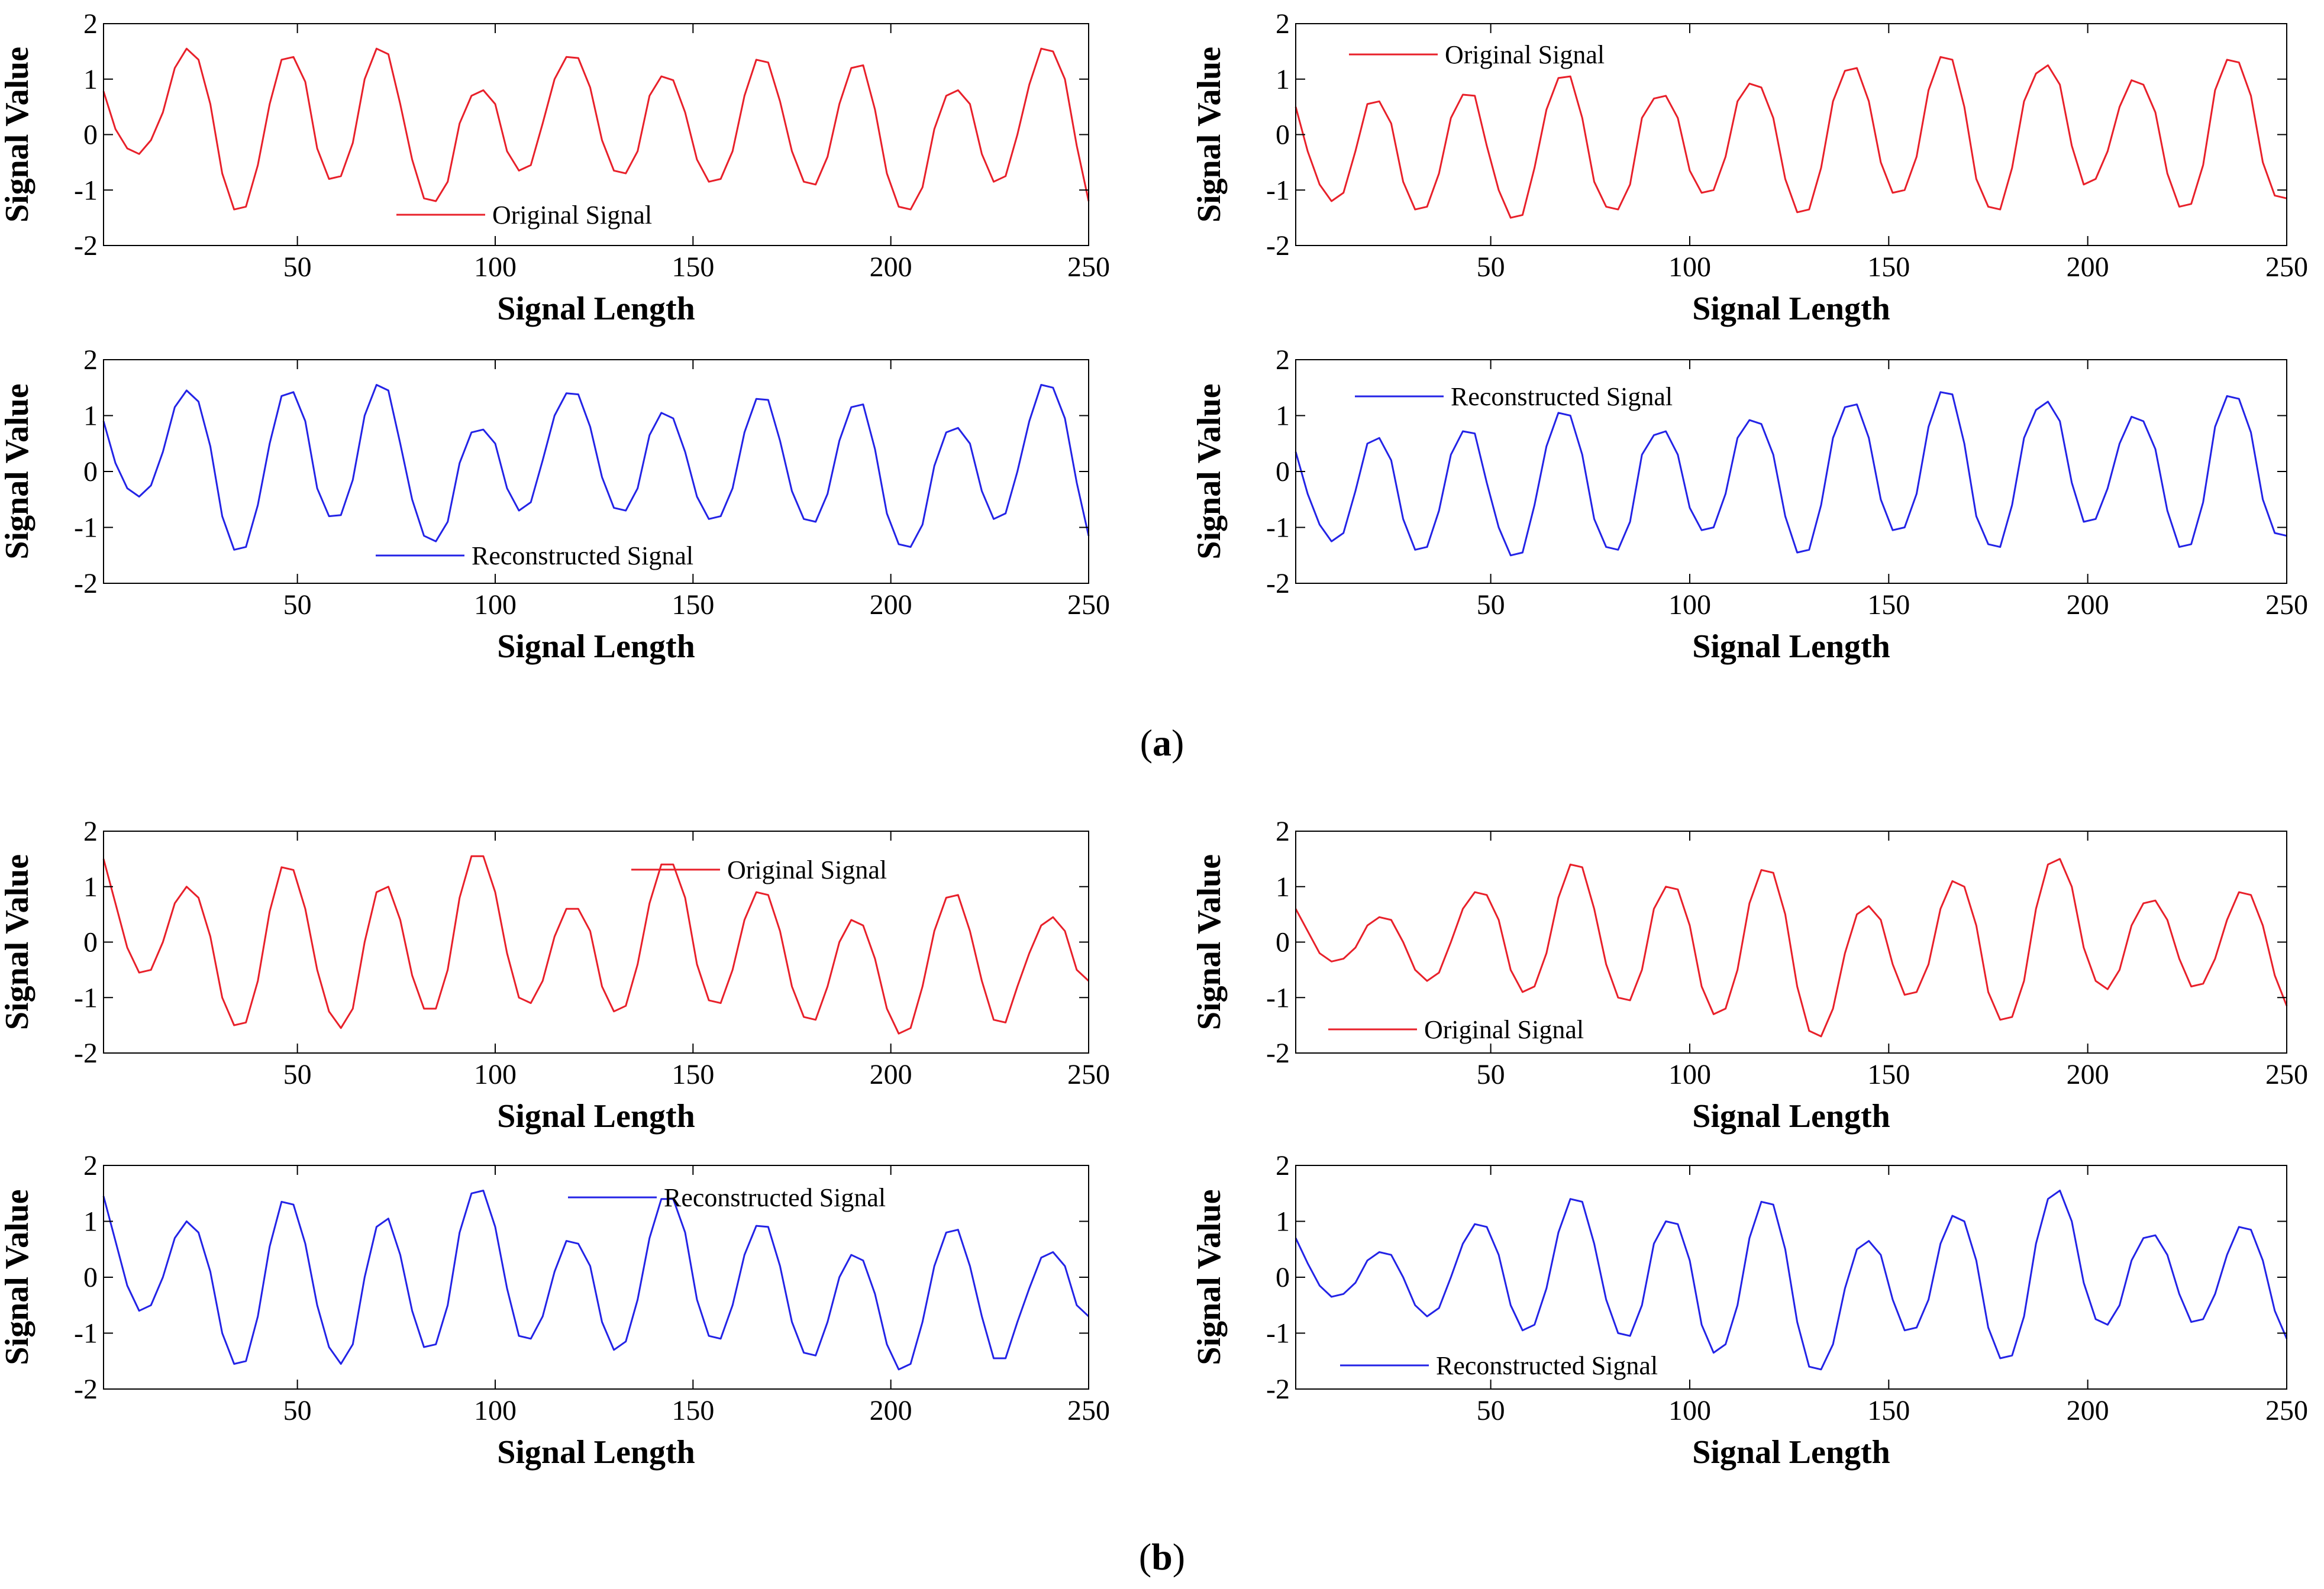 The image size is (2324, 1589). I want to click on caption-b: (b), so click(1162, 1557).